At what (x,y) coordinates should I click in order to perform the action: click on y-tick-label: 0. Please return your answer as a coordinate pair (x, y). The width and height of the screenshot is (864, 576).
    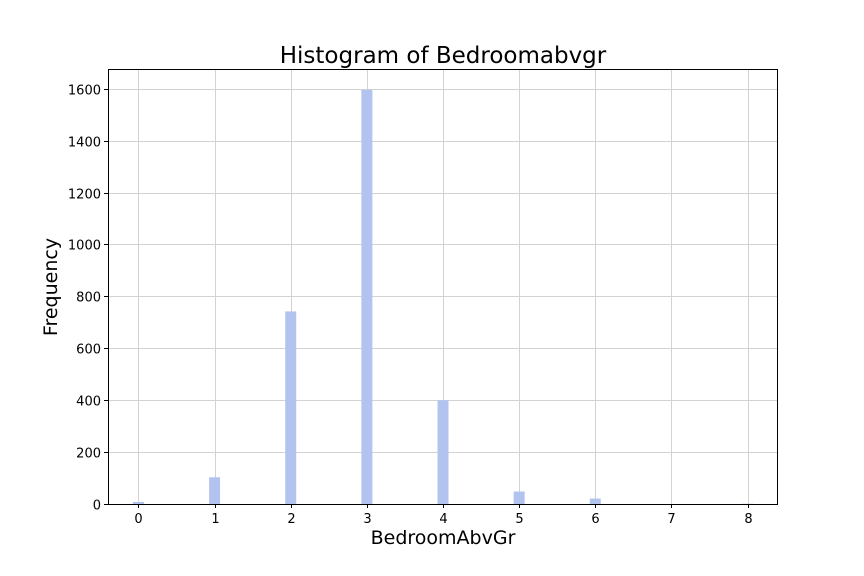
    Looking at the image, I should click on (97, 506).